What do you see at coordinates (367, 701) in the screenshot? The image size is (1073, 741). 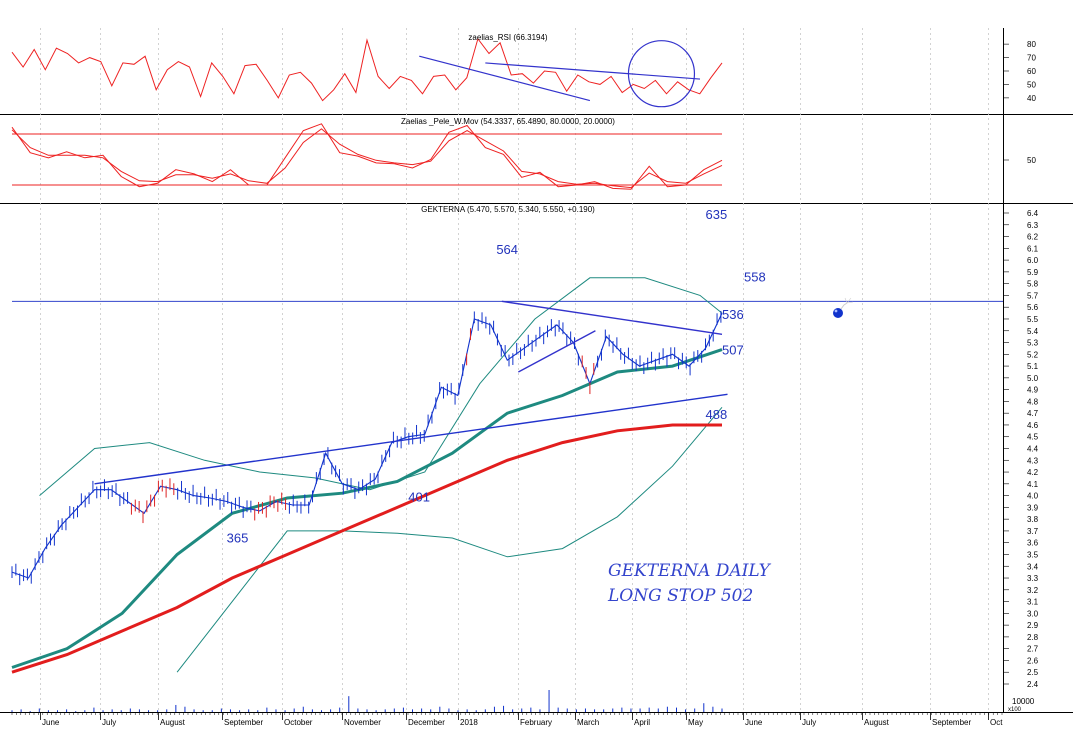 I see `volume-panel` at bounding box center [367, 701].